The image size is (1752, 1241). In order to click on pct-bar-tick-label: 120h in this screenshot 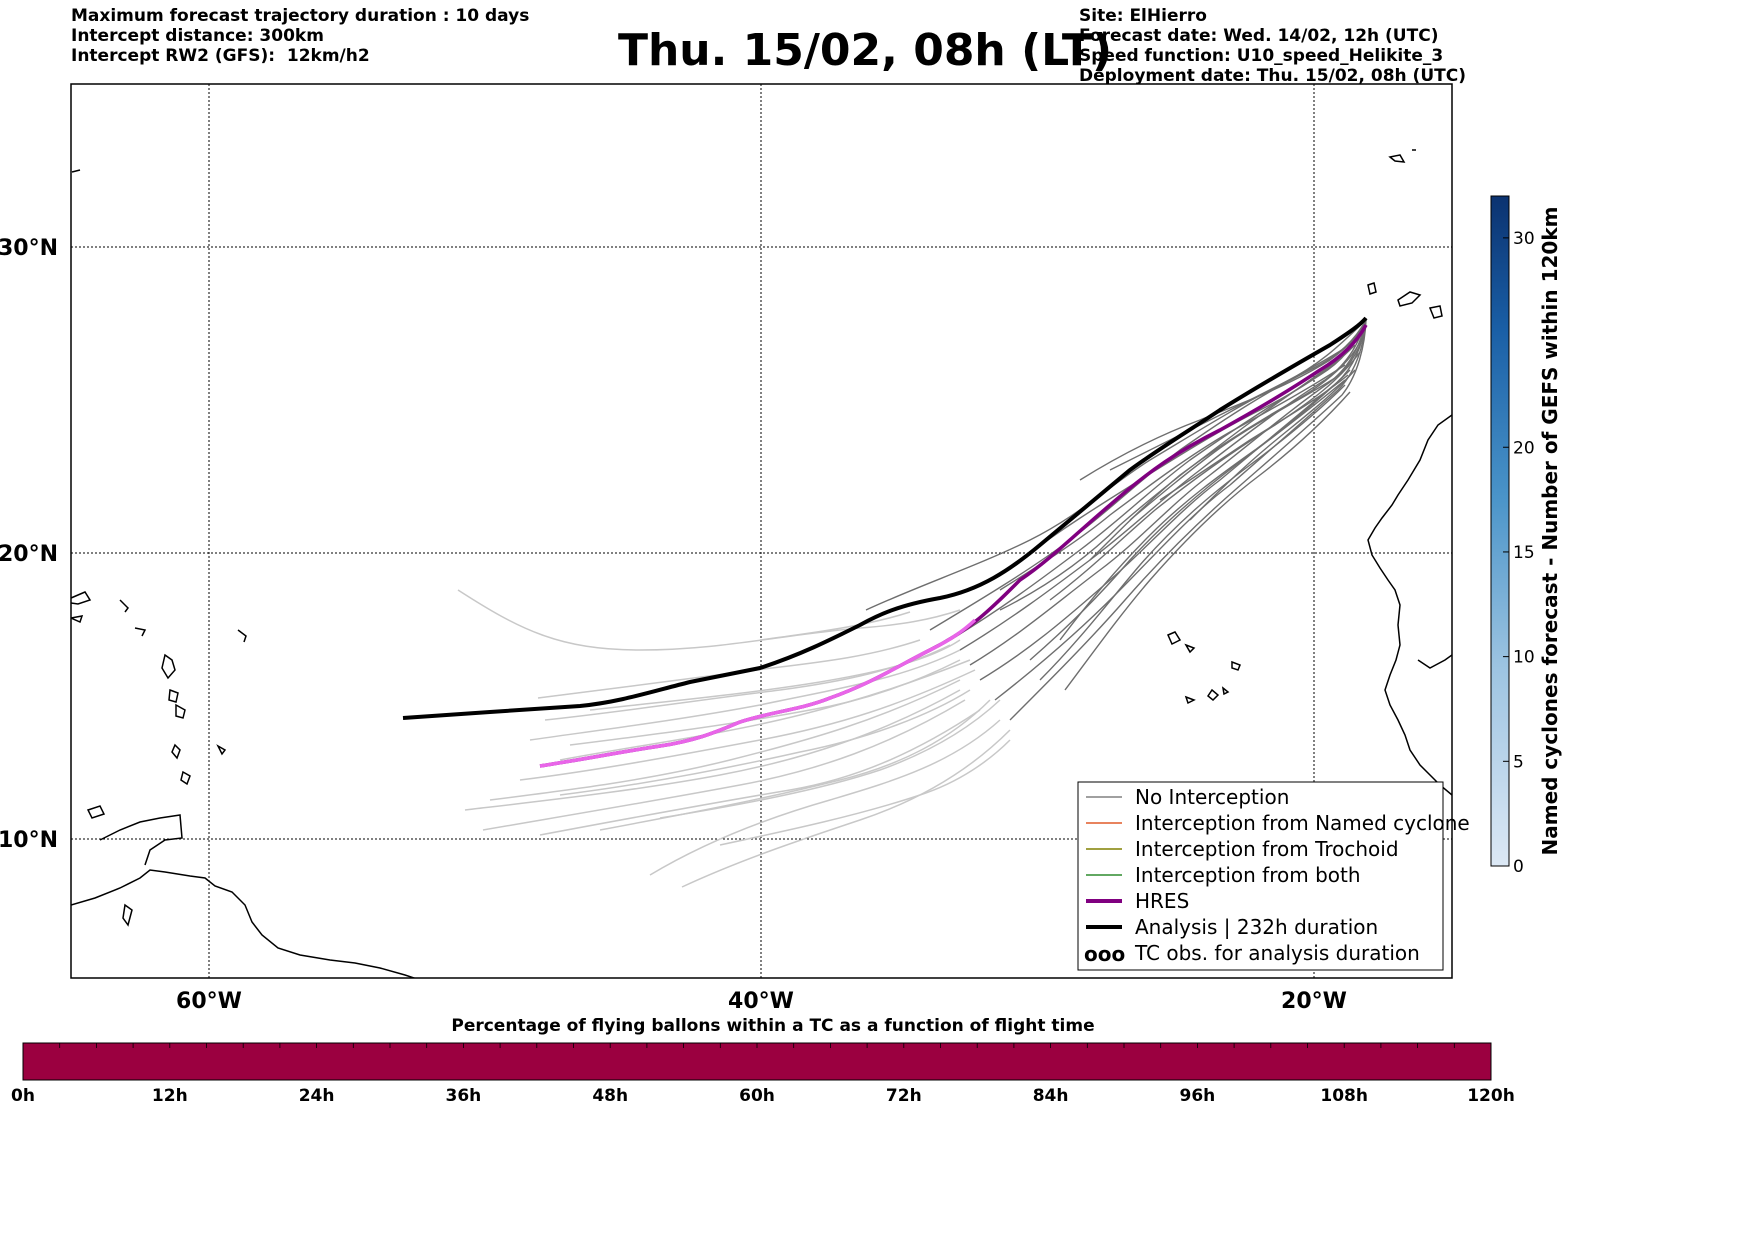, I will do `click(1491, 1096)`.